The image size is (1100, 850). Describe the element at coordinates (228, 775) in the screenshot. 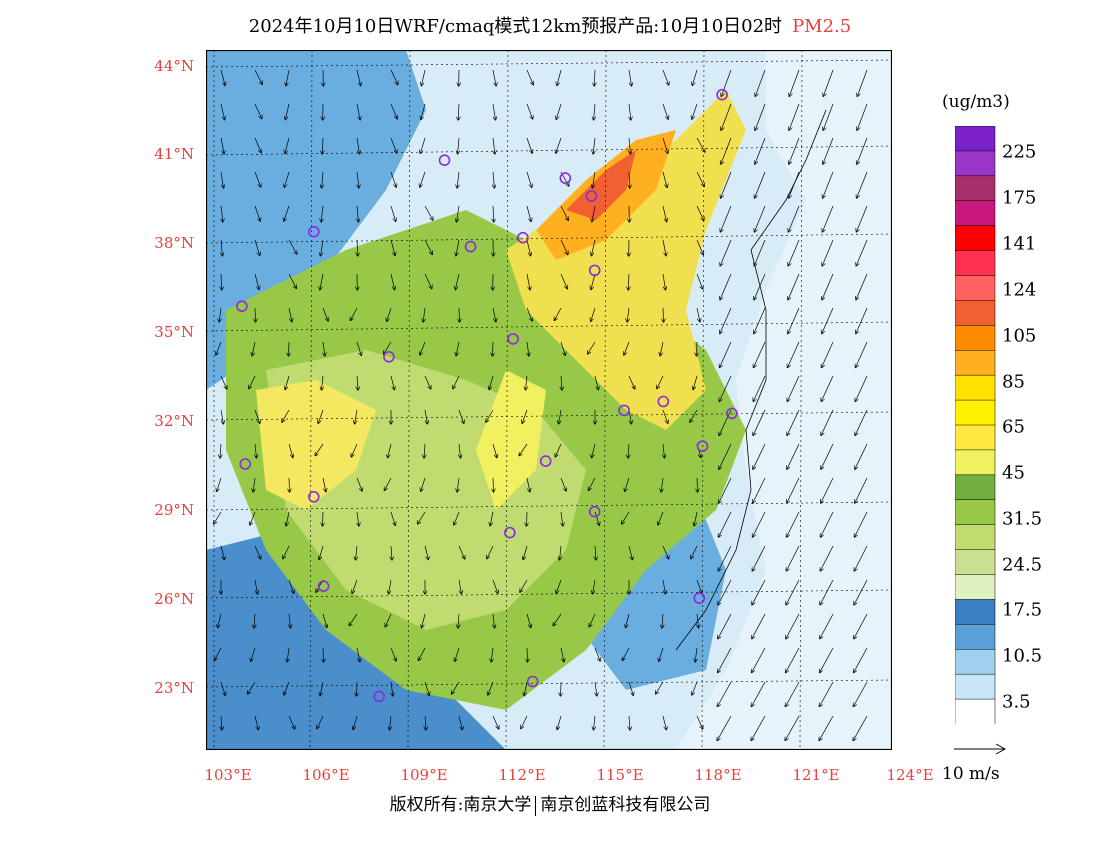

I see `lon-tick: 103°E` at that location.